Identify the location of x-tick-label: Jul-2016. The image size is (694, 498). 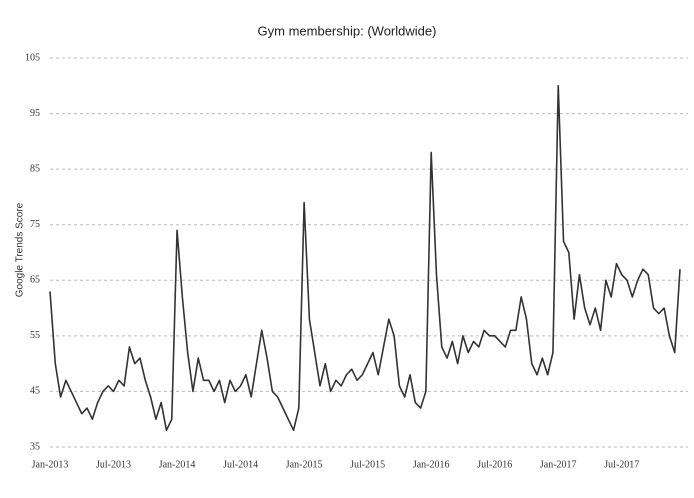
(494, 464).